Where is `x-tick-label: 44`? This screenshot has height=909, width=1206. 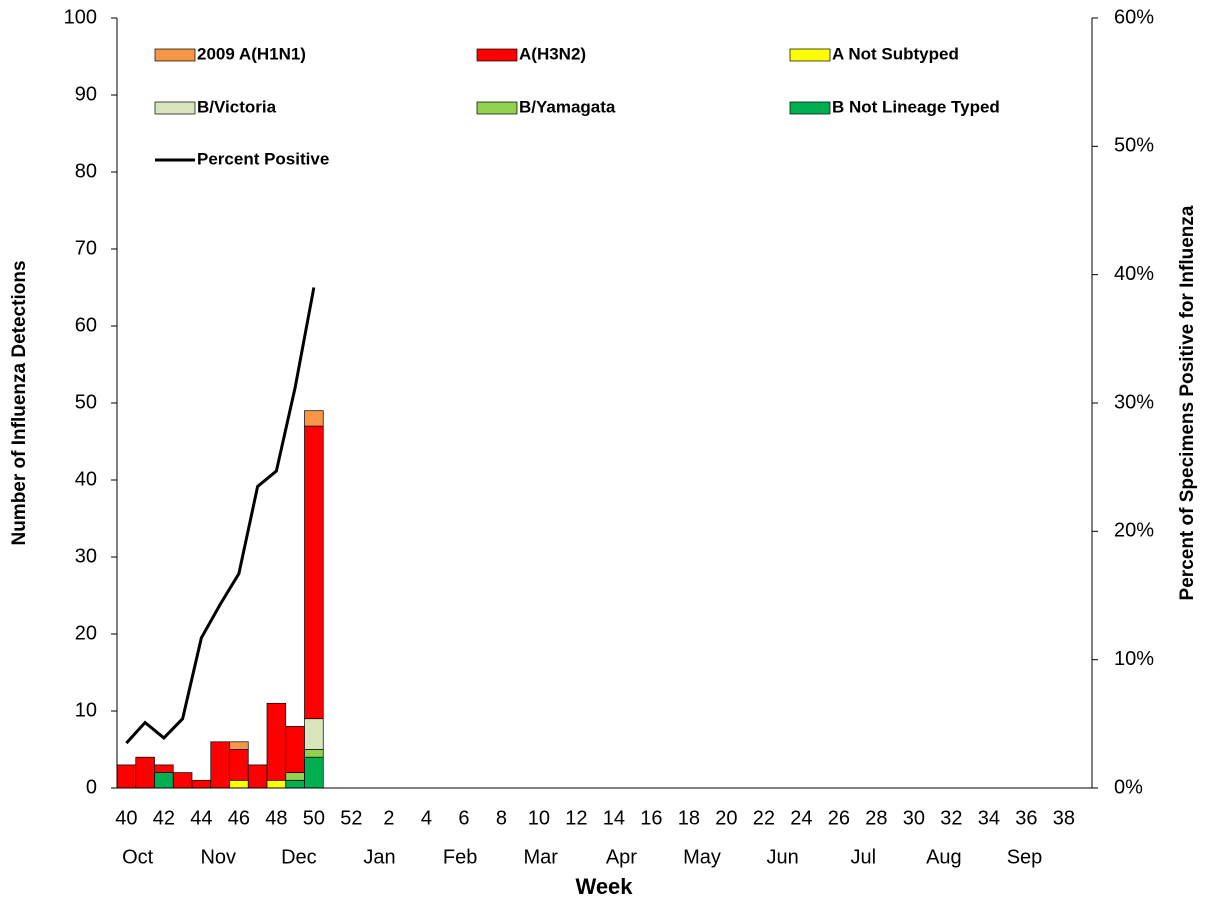
x-tick-label: 44 is located at coordinates (201, 818).